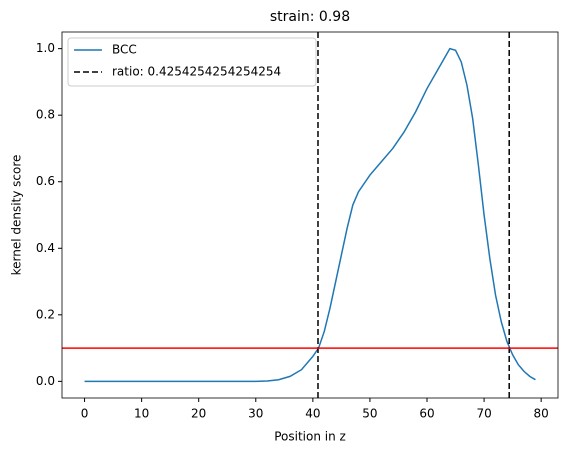  Describe the element at coordinates (85, 414) in the screenshot. I see `x-tick-label: 0` at that location.